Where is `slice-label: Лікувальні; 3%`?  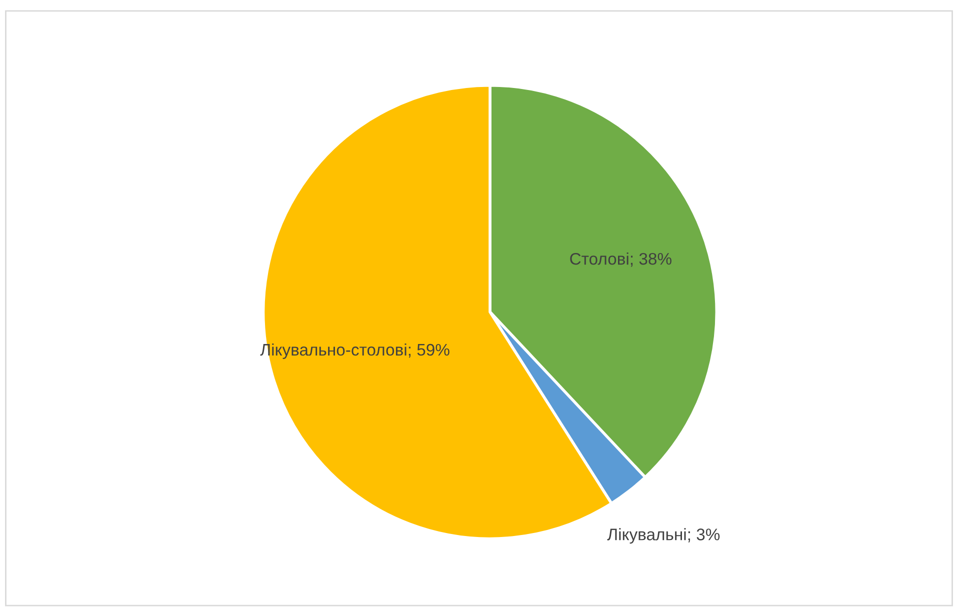
slice-label: Лікувальні; 3% is located at coordinates (663, 536).